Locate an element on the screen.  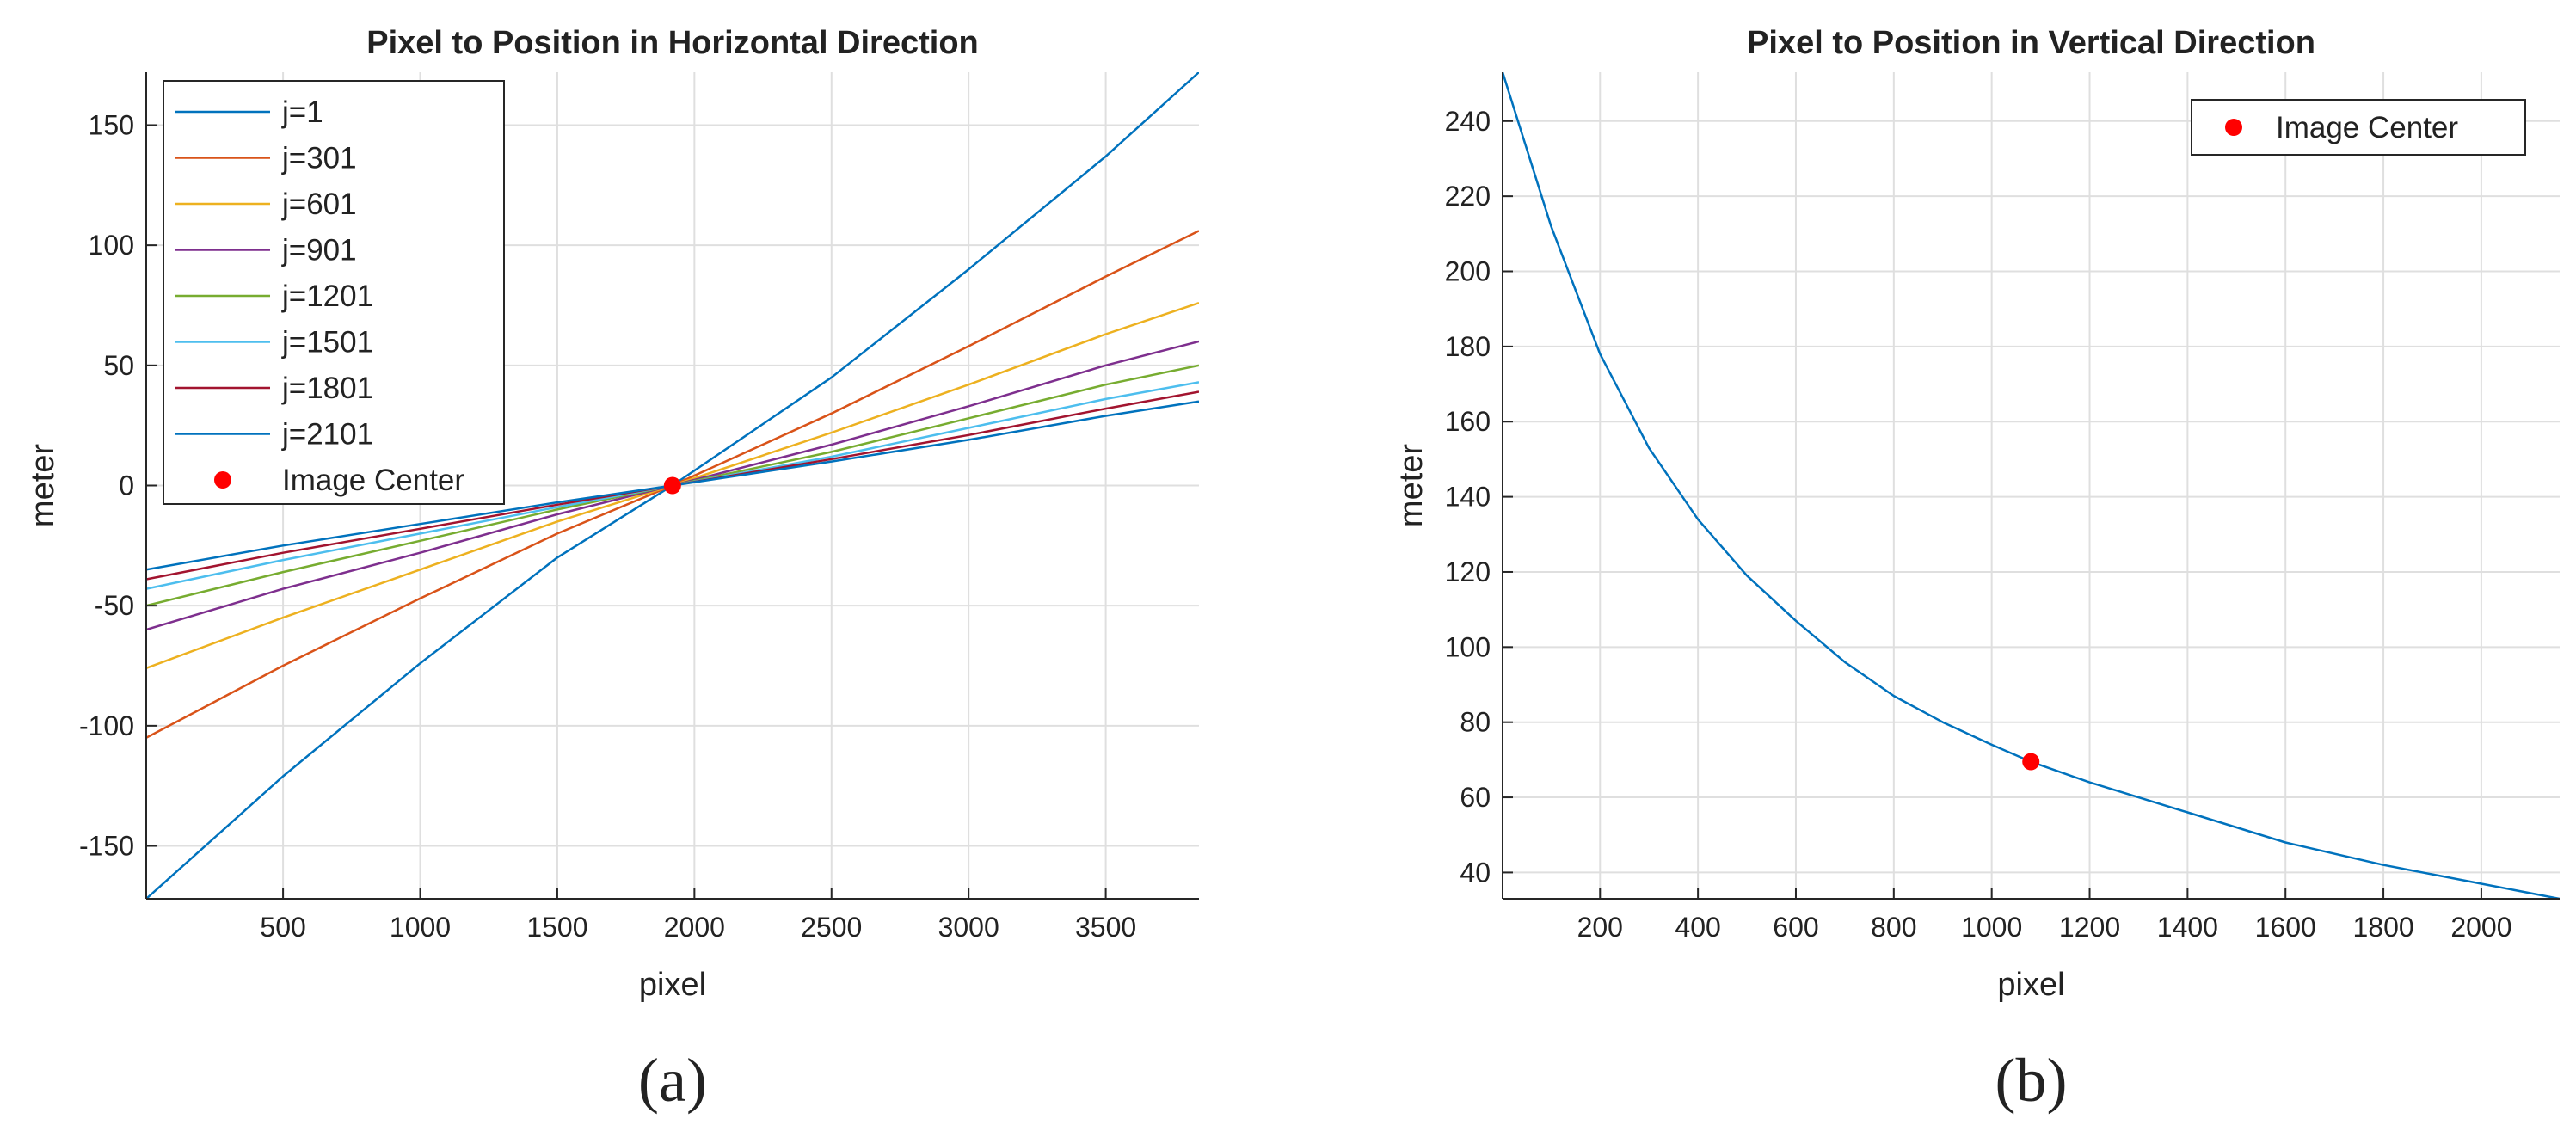
legend-box is located at coordinates (2358, 128).